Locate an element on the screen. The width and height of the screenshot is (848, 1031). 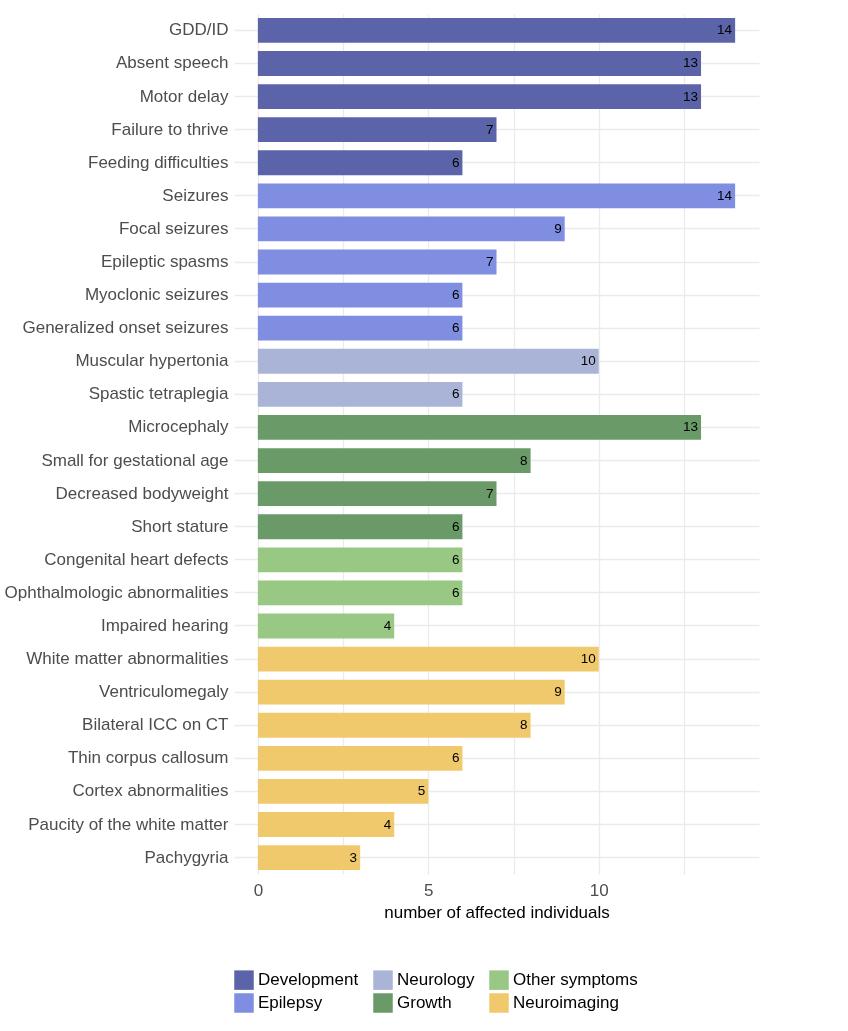
y-tick-label: Spastic tetraplegia is located at coordinates (159, 394).